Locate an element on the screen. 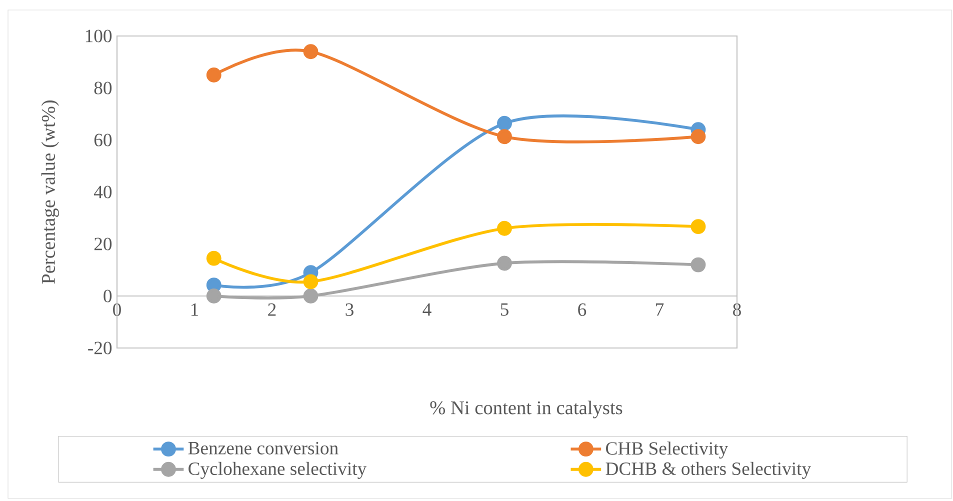 This screenshot has width=953, height=501. legend-label: DCHB & others Selectivity is located at coordinates (709, 470).